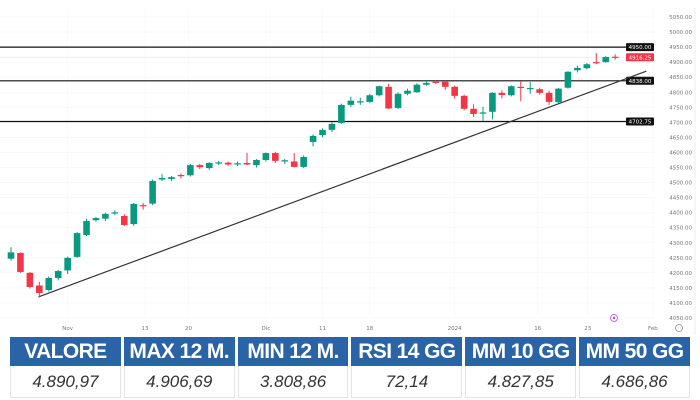 The width and height of the screenshot is (700, 400). I want to click on y-tick-label: 4300.00, so click(680, 244).